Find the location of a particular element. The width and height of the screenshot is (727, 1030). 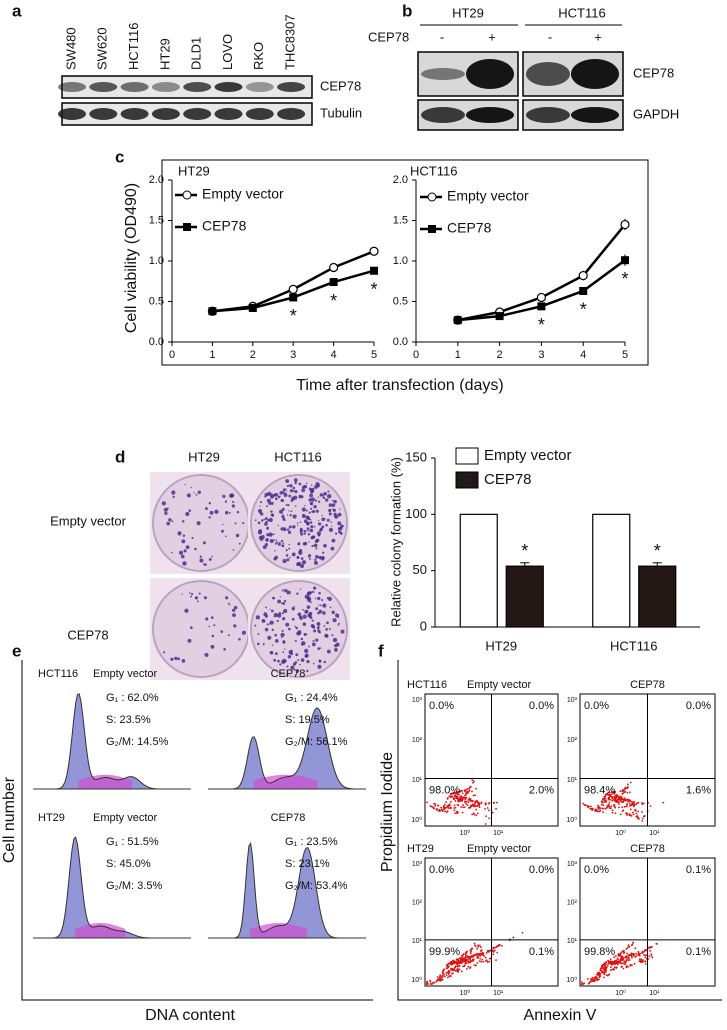

lane-label: SW620 is located at coordinates (102, 48).